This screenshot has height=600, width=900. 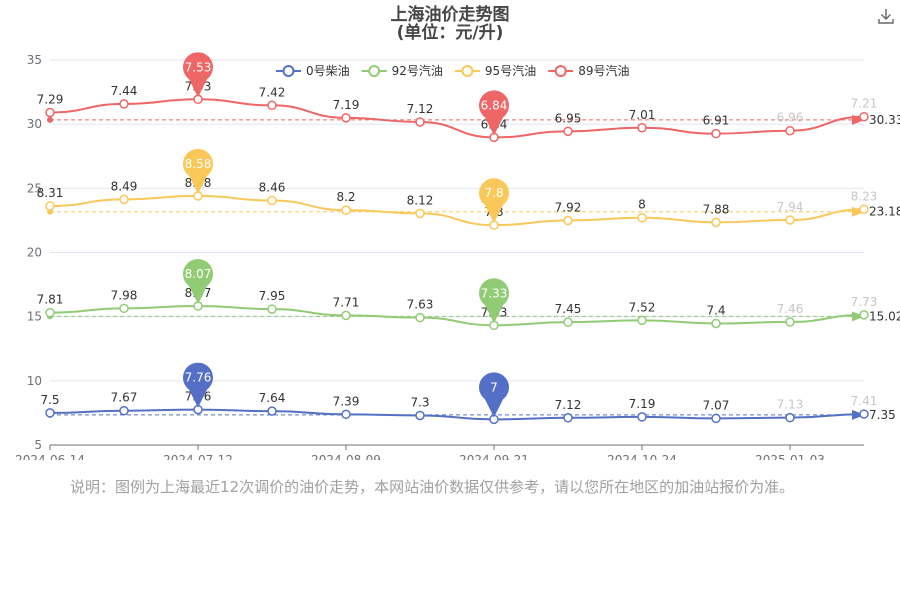 I want to click on x-tick-label: 2024-07-12, so click(x=198, y=456).